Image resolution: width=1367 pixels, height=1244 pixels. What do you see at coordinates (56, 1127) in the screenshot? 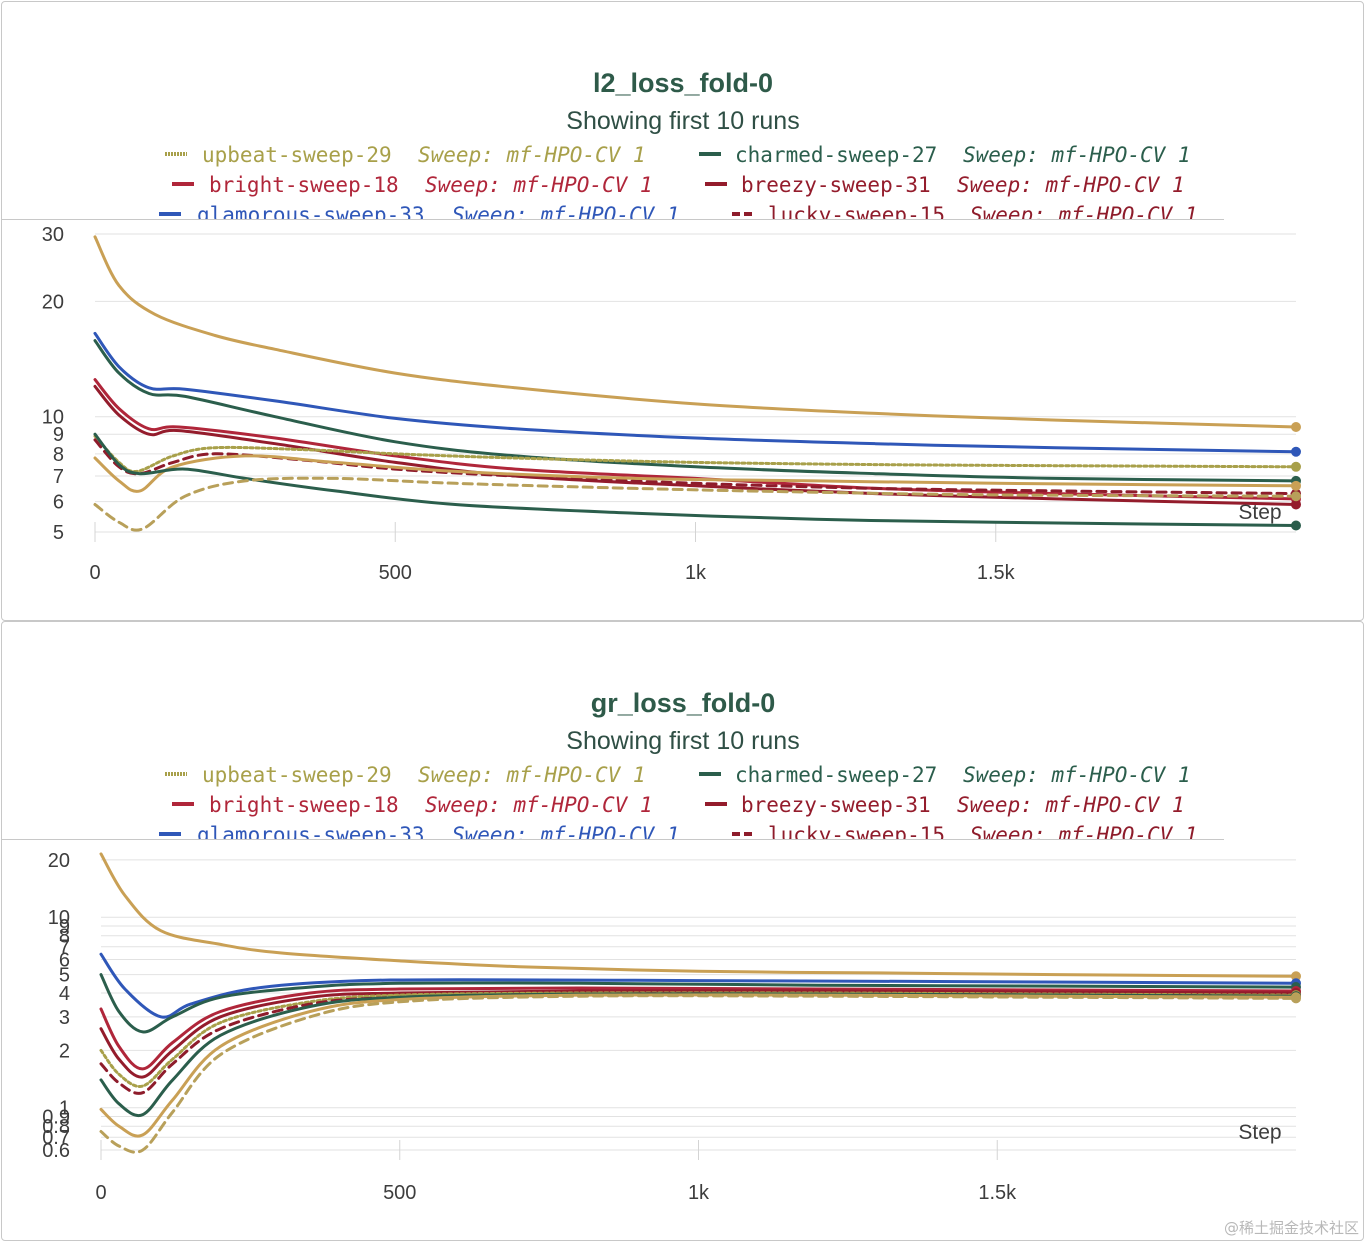
I see `y-tick-label: 0.8` at bounding box center [56, 1127].